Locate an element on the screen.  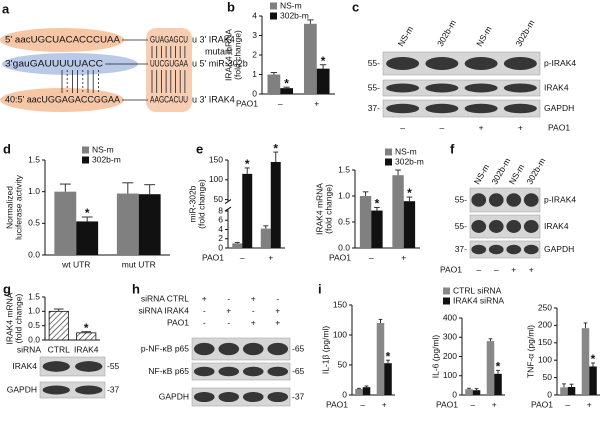
y-tick-label: 1 is located at coordinates (254, 74).